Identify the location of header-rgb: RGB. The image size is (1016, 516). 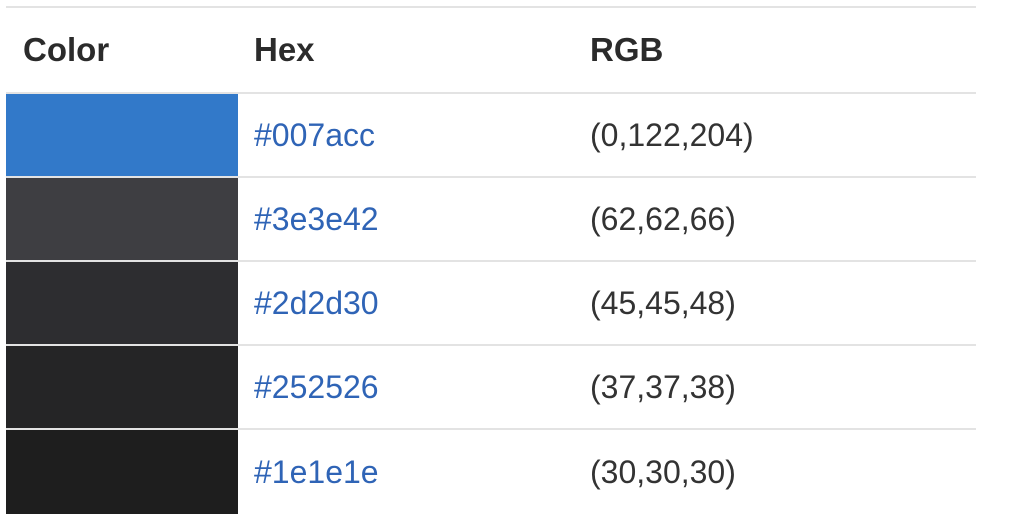
(627, 49).